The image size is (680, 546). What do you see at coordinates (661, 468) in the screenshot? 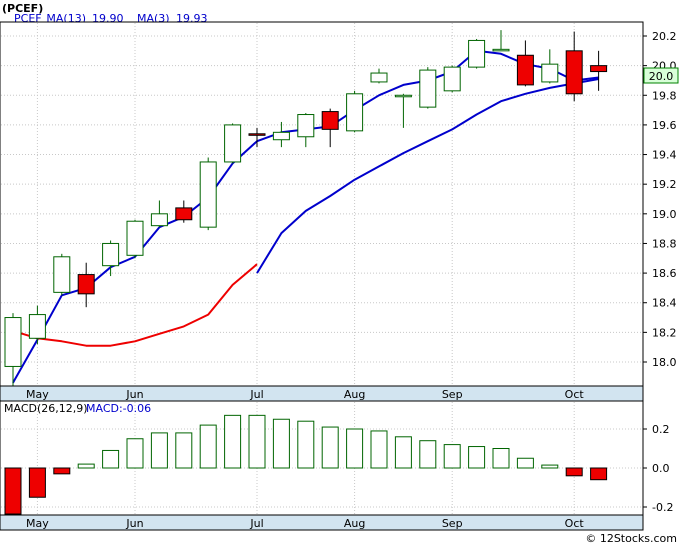
I see `macd-y-tick-label: 0.0` at bounding box center [661, 468].